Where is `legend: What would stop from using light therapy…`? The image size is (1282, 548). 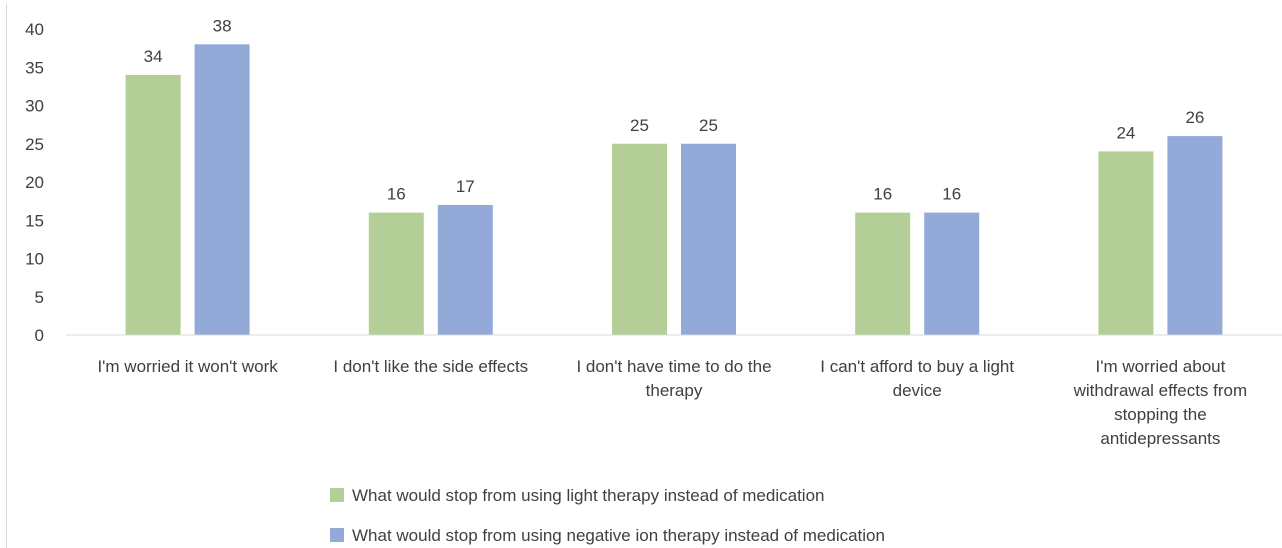
legend: What would stop from using light therapy… is located at coordinates (607, 515).